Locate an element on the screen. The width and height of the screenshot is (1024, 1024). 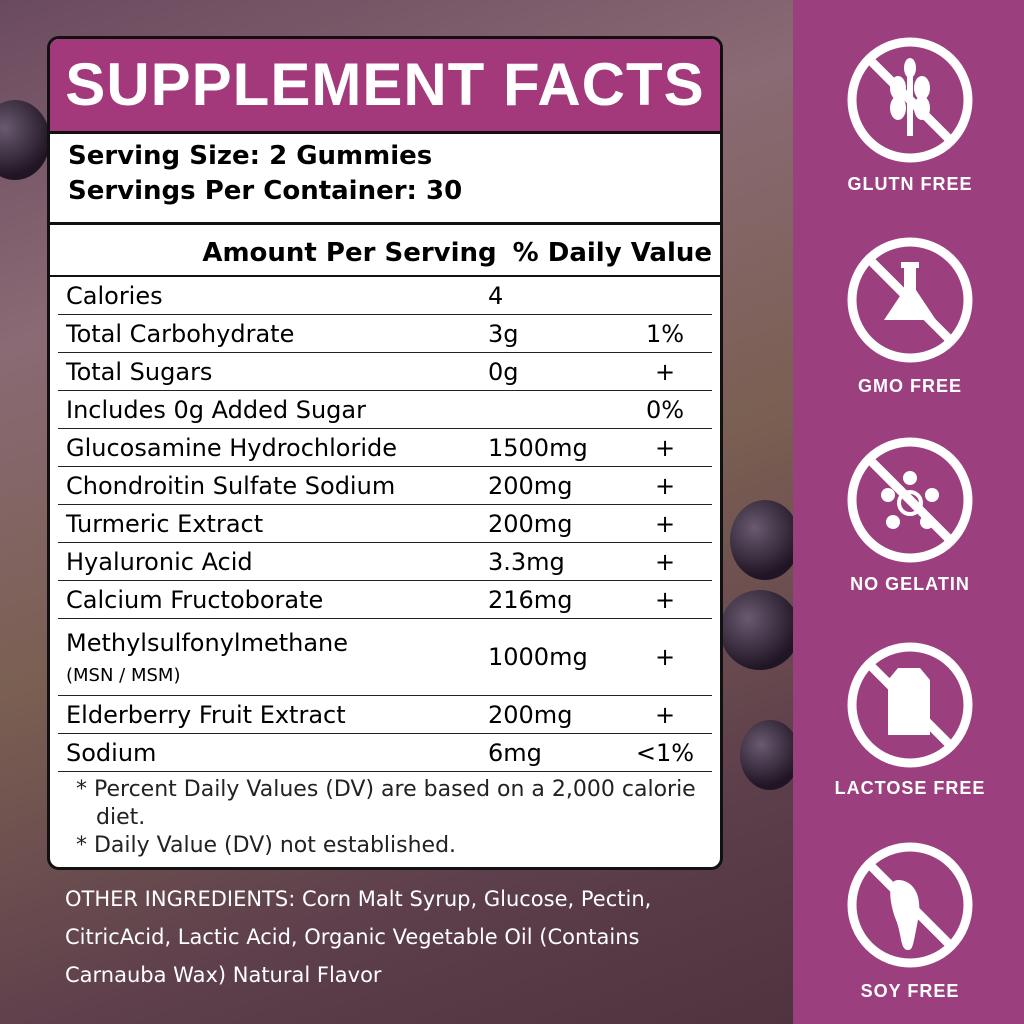
nutrient-row: Total Sugars 0g + is located at coordinates (385, 372).